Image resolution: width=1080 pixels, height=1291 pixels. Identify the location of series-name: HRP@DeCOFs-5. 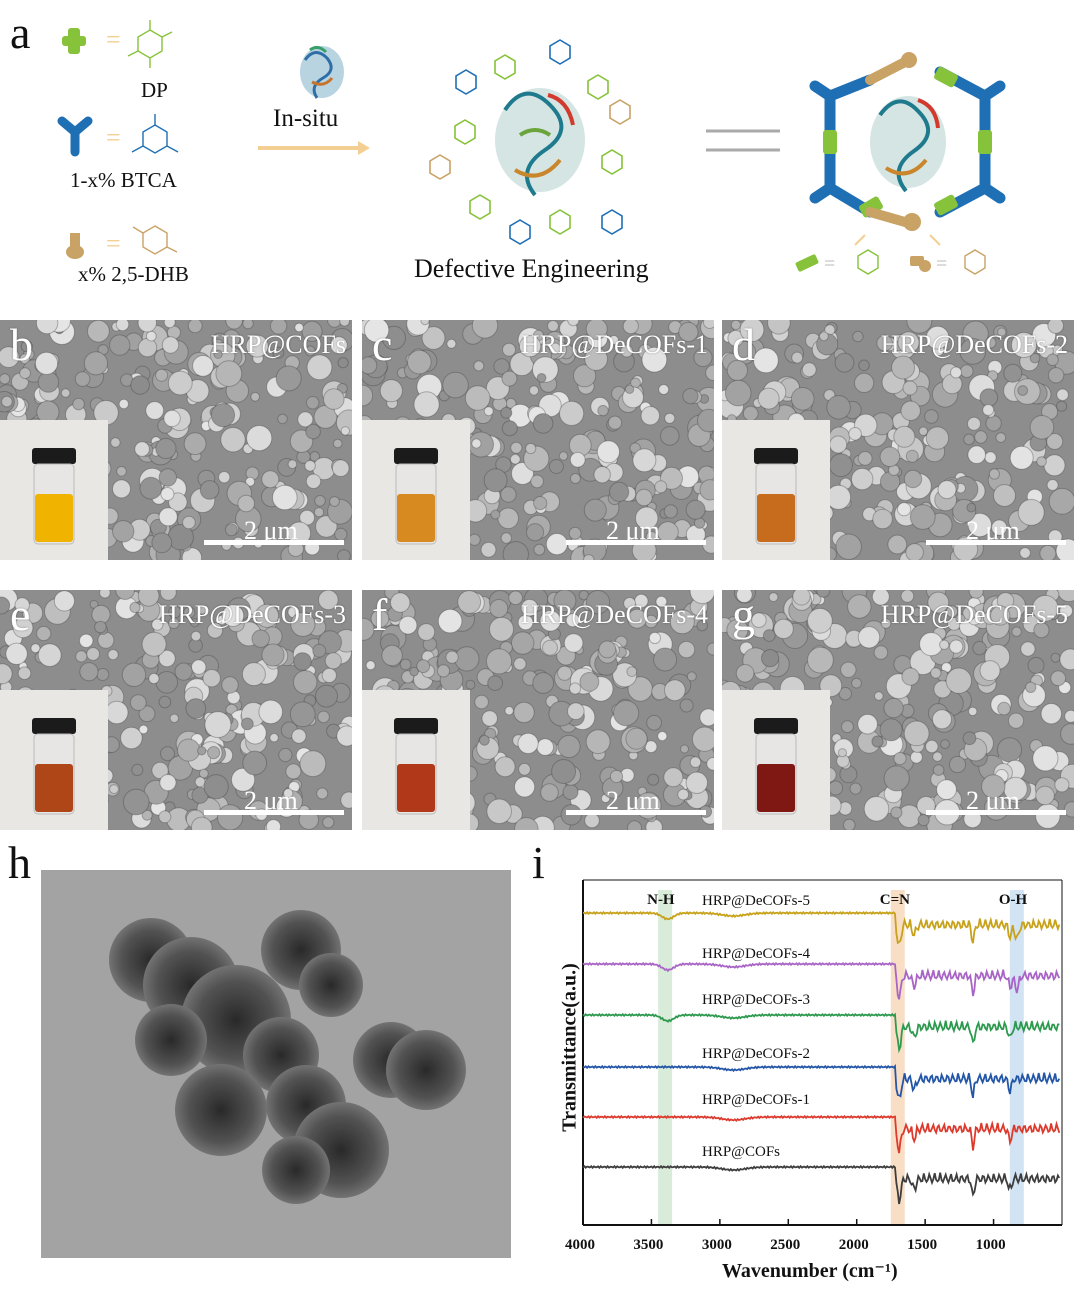
(756, 901).